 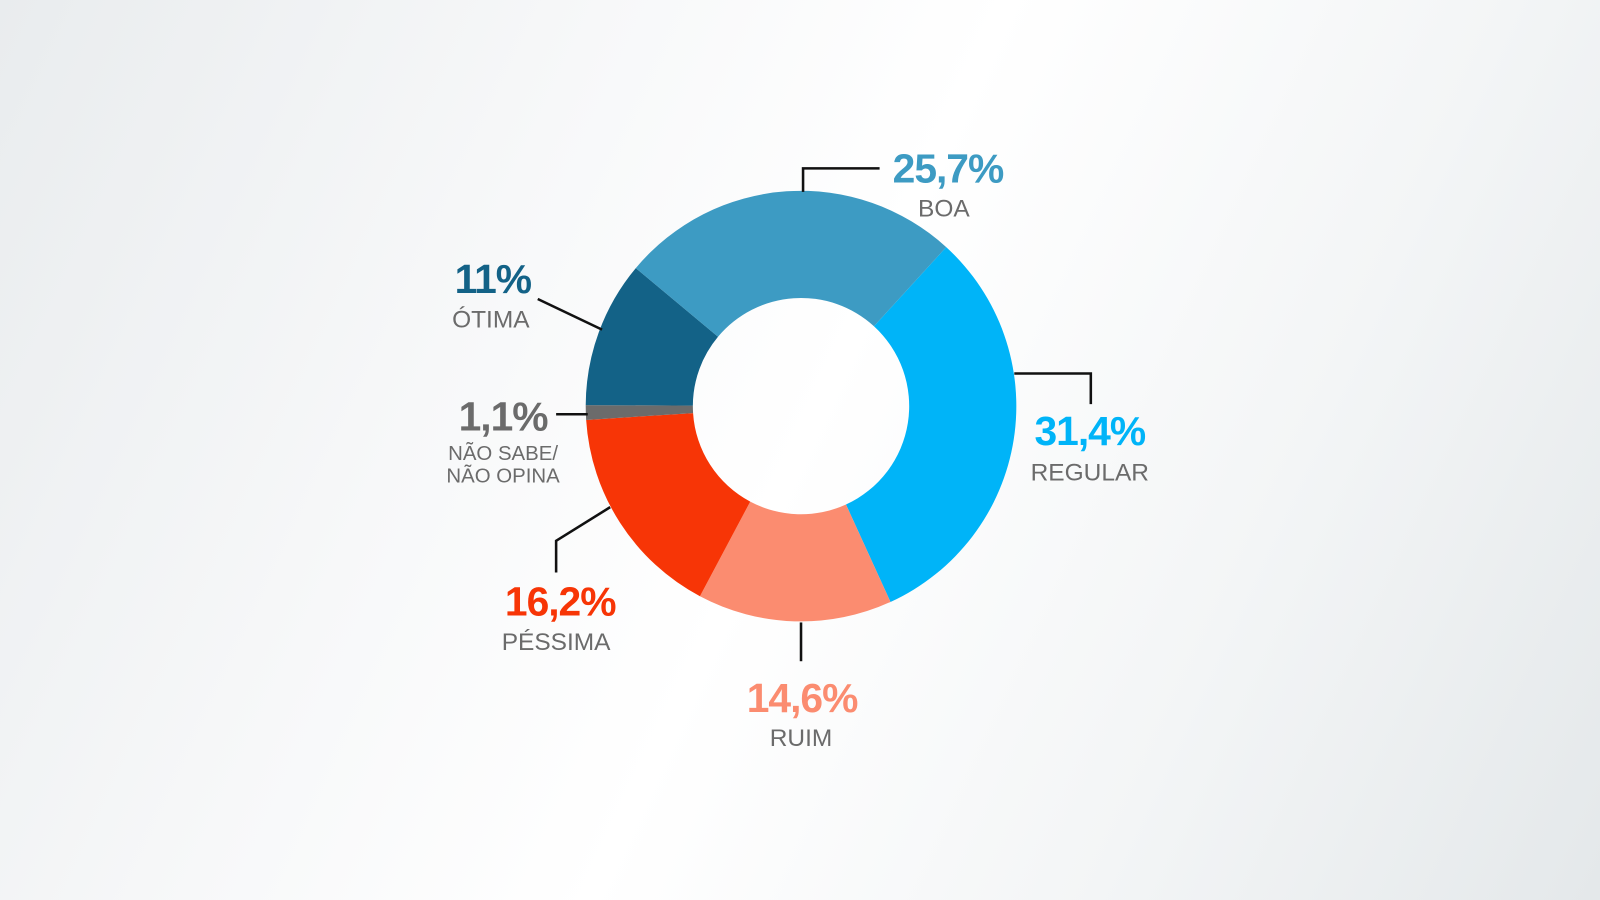 I want to click on value-label-ruim: 14,6%, so click(x=802, y=698).